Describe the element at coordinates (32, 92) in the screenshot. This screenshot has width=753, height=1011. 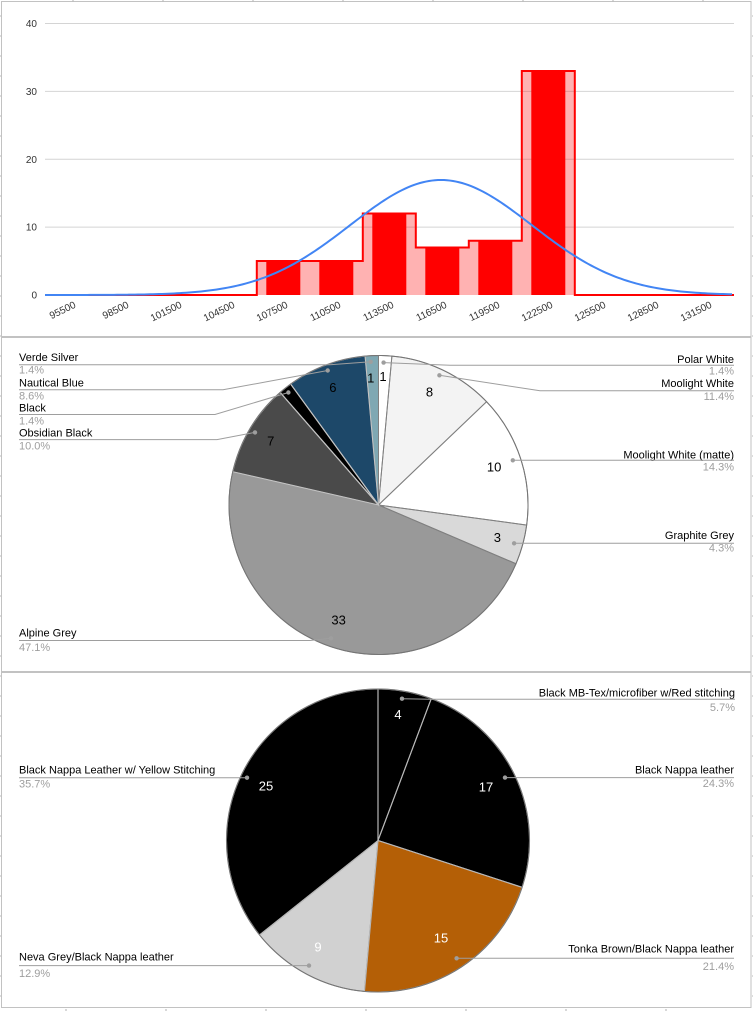
I see `svg-text: 30` at that location.